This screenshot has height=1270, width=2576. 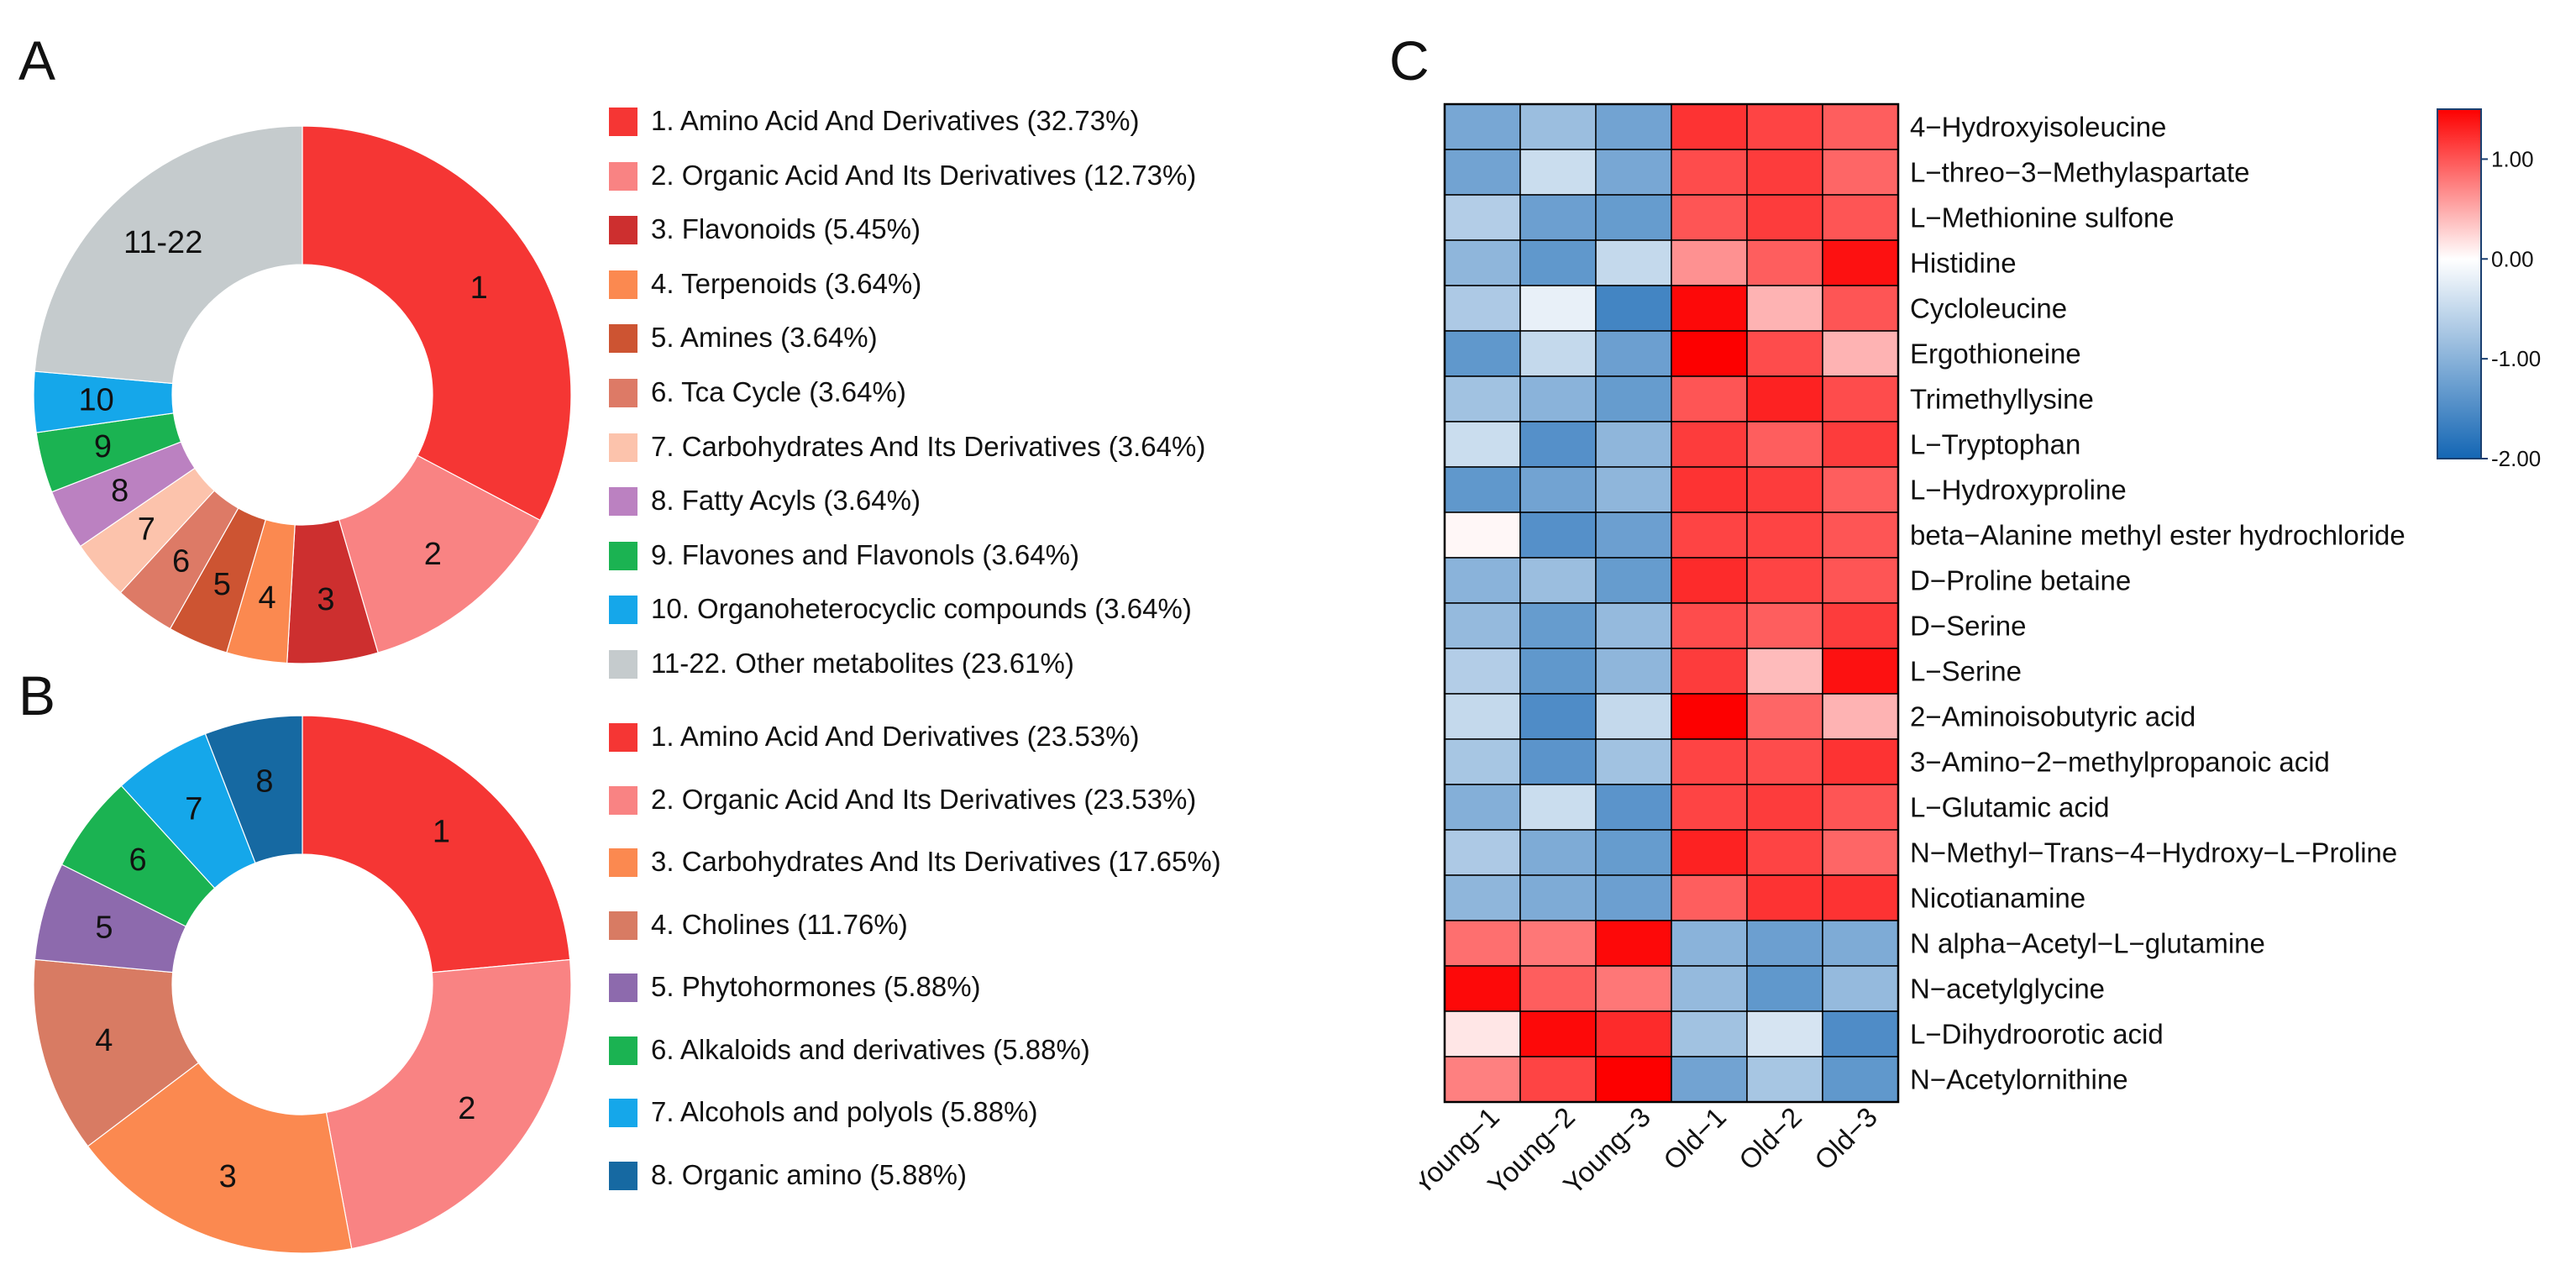 I want to click on legend-a-label: 4. Terpenoids (3.64%), so click(x=786, y=283).